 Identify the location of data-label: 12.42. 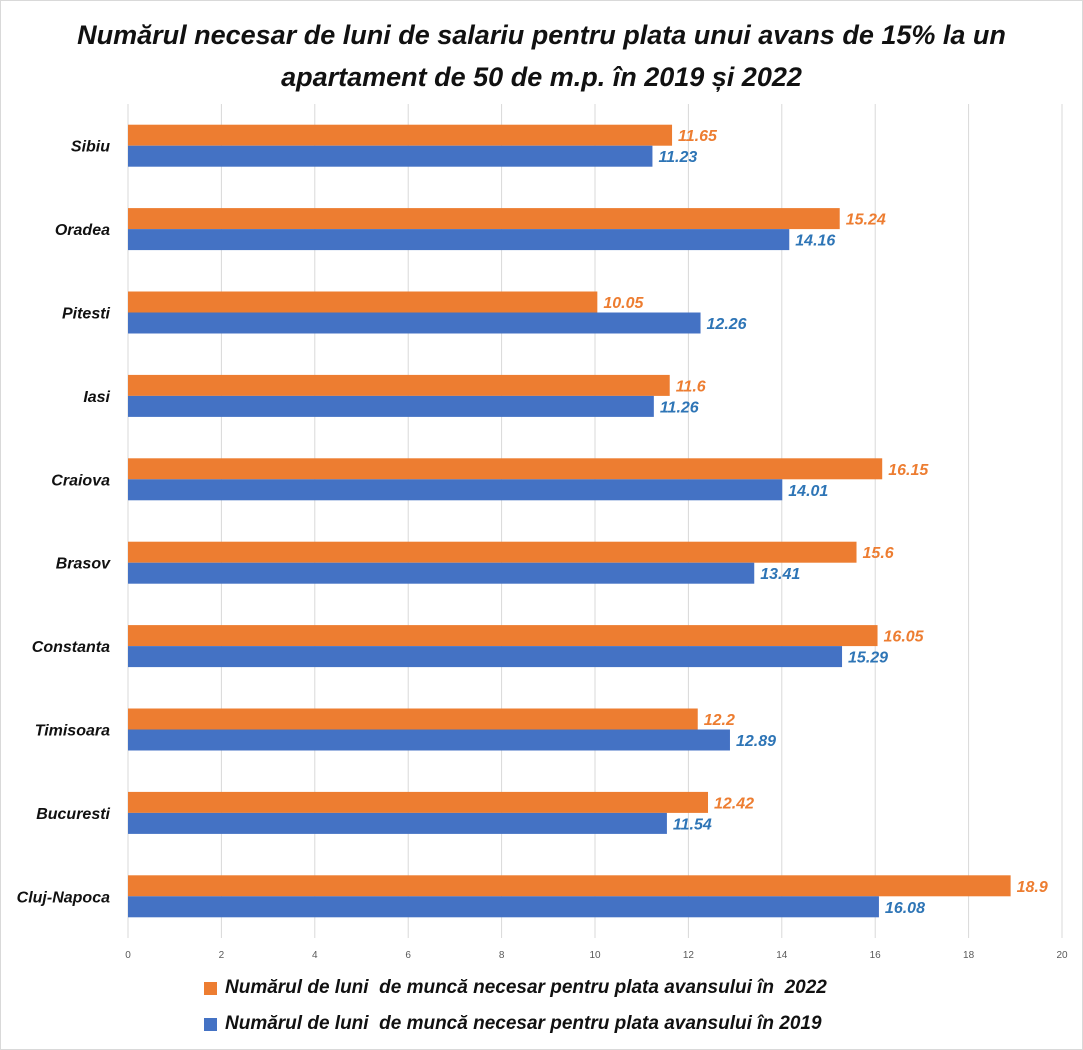
(734, 803).